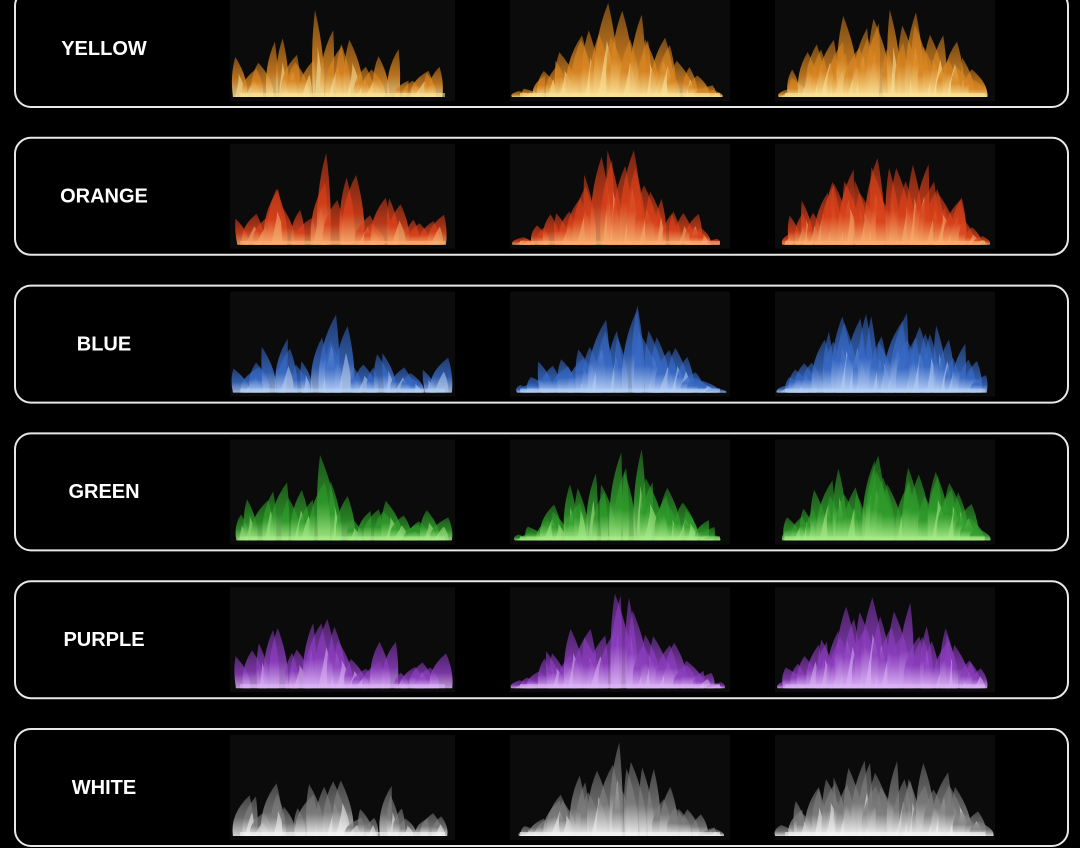  I want to click on color-label: ORANGE, so click(104, 197).